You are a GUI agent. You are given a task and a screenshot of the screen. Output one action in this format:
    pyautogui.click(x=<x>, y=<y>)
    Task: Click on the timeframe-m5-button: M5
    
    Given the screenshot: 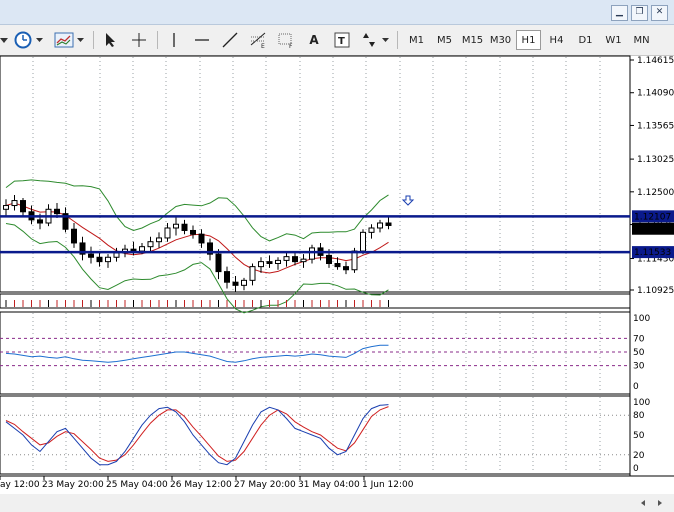 What is the action you would take?
    pyautogui.click(x=444, y=40)
    